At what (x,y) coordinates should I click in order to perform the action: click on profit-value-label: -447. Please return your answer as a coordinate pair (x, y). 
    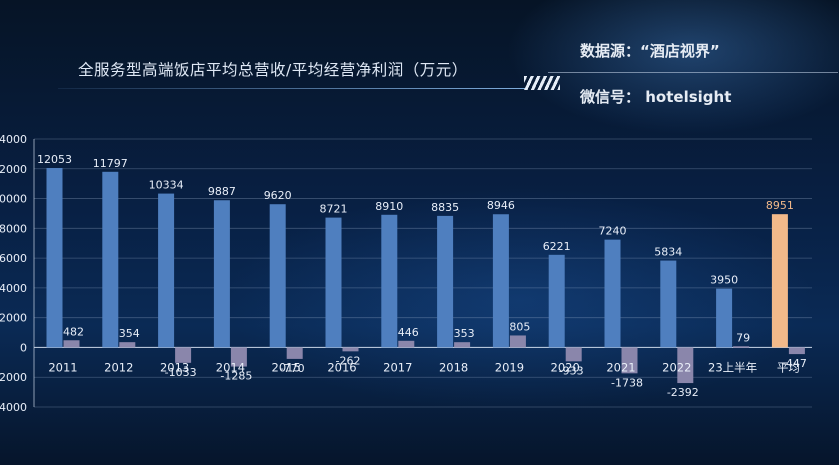
    Looking at the image, I should click on (794, 363).